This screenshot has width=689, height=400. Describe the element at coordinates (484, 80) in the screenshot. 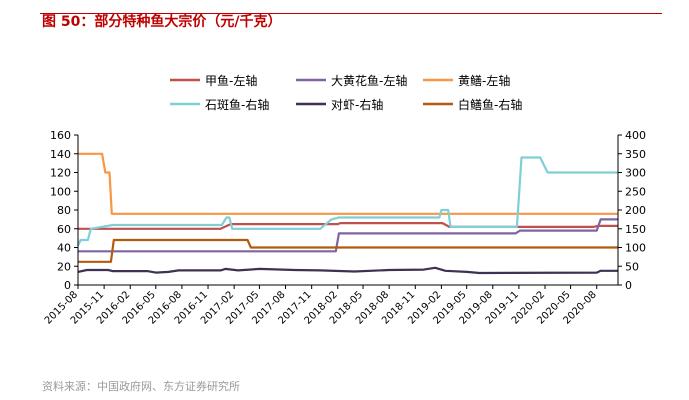

I see `legend-label-3: 黄鳝-左轴` at that location.